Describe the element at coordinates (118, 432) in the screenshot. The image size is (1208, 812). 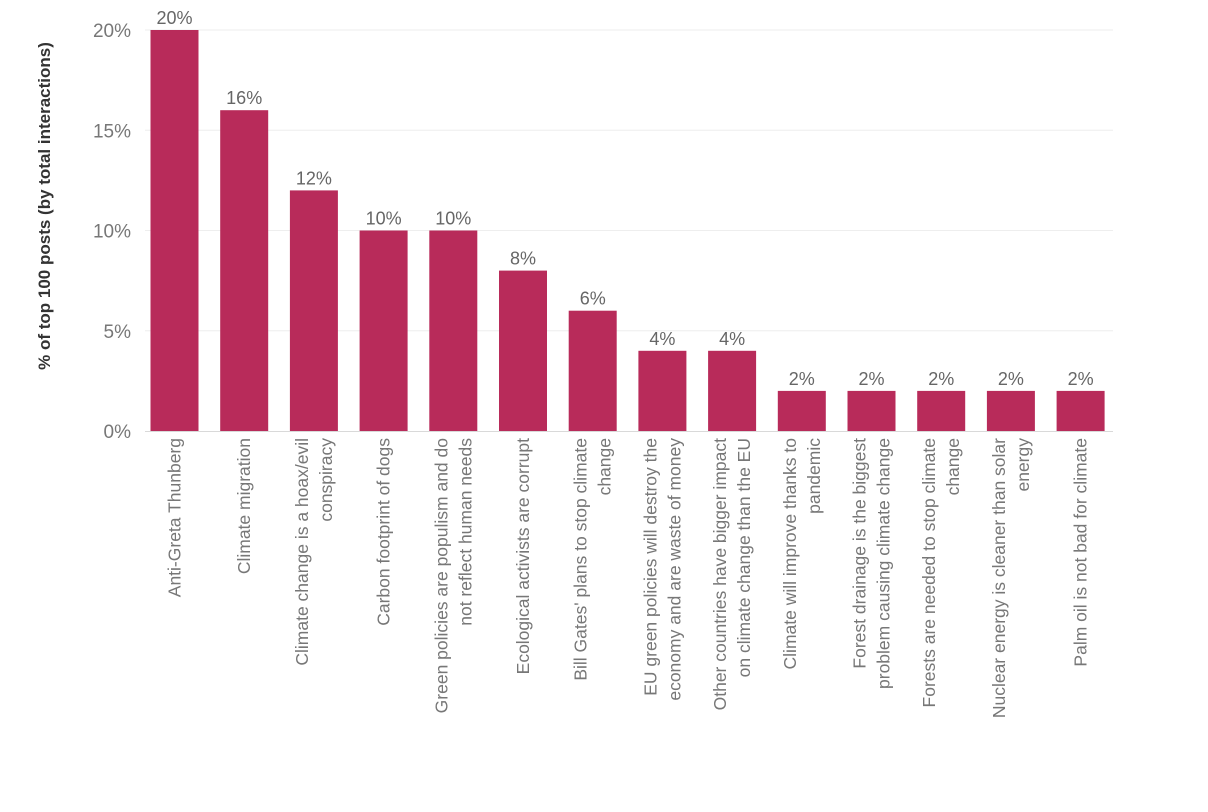
I see `y-tick-label: 0%` at that location.